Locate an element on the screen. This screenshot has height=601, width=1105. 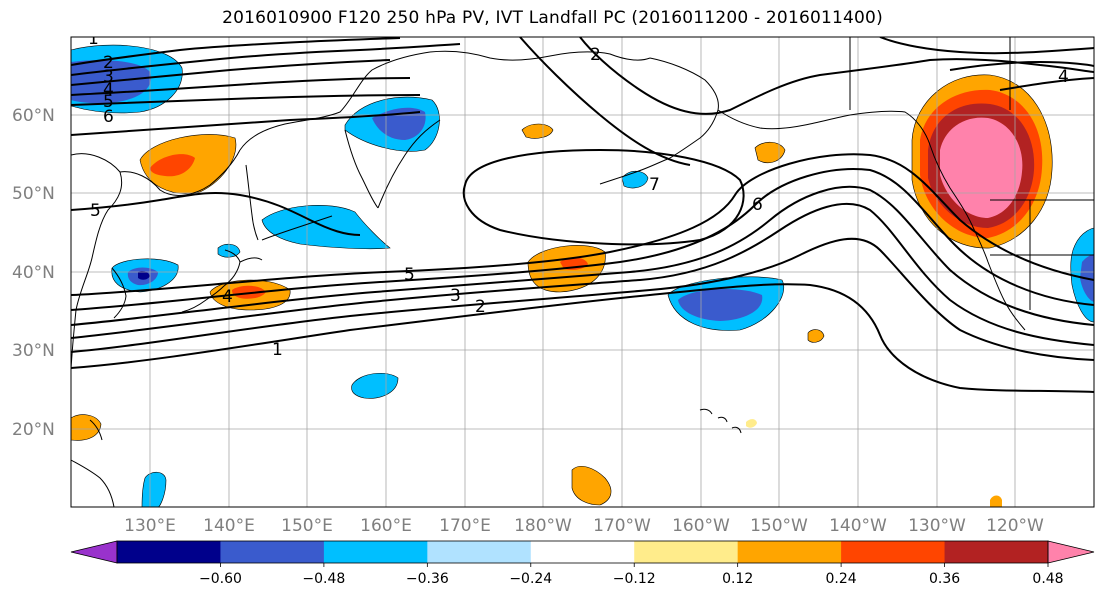
lat-label: 30°N is located at coordinates (33, 351).